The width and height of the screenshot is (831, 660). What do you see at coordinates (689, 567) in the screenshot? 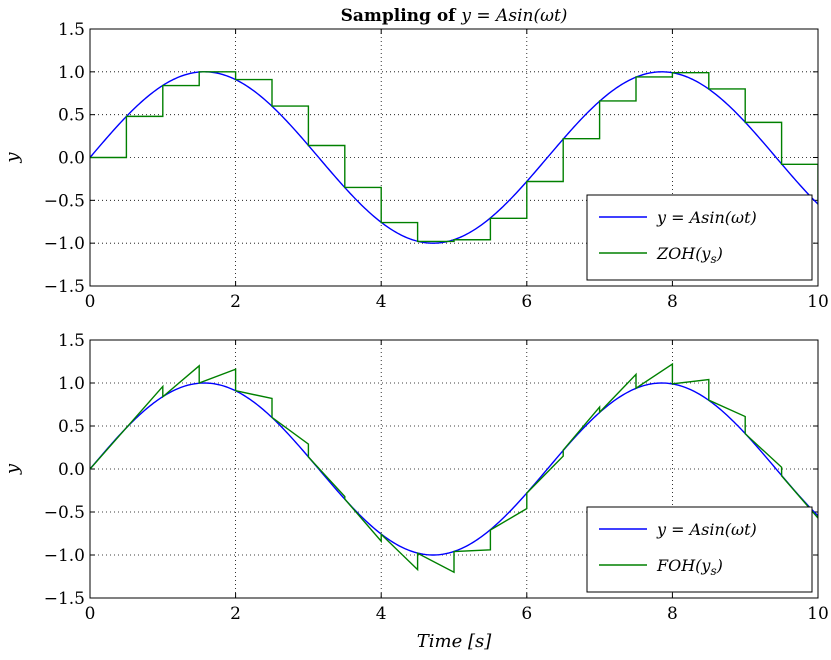
I see `legend-label: FOH(ys)` at bounding box center [689, 567].